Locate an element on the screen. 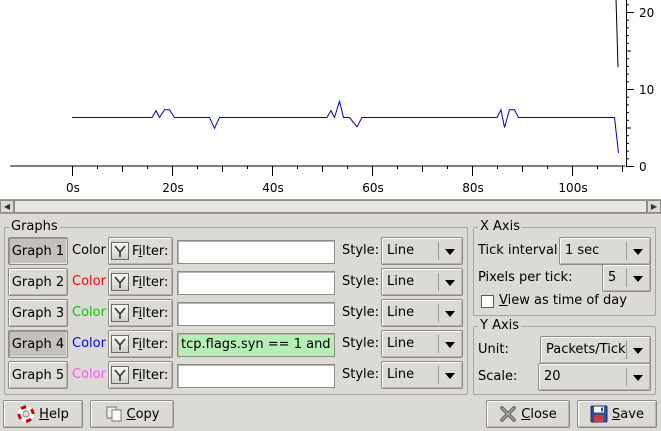 The image size is (661, 431). tick-interval-value: 1 sec is located at coordinates (582, 250).